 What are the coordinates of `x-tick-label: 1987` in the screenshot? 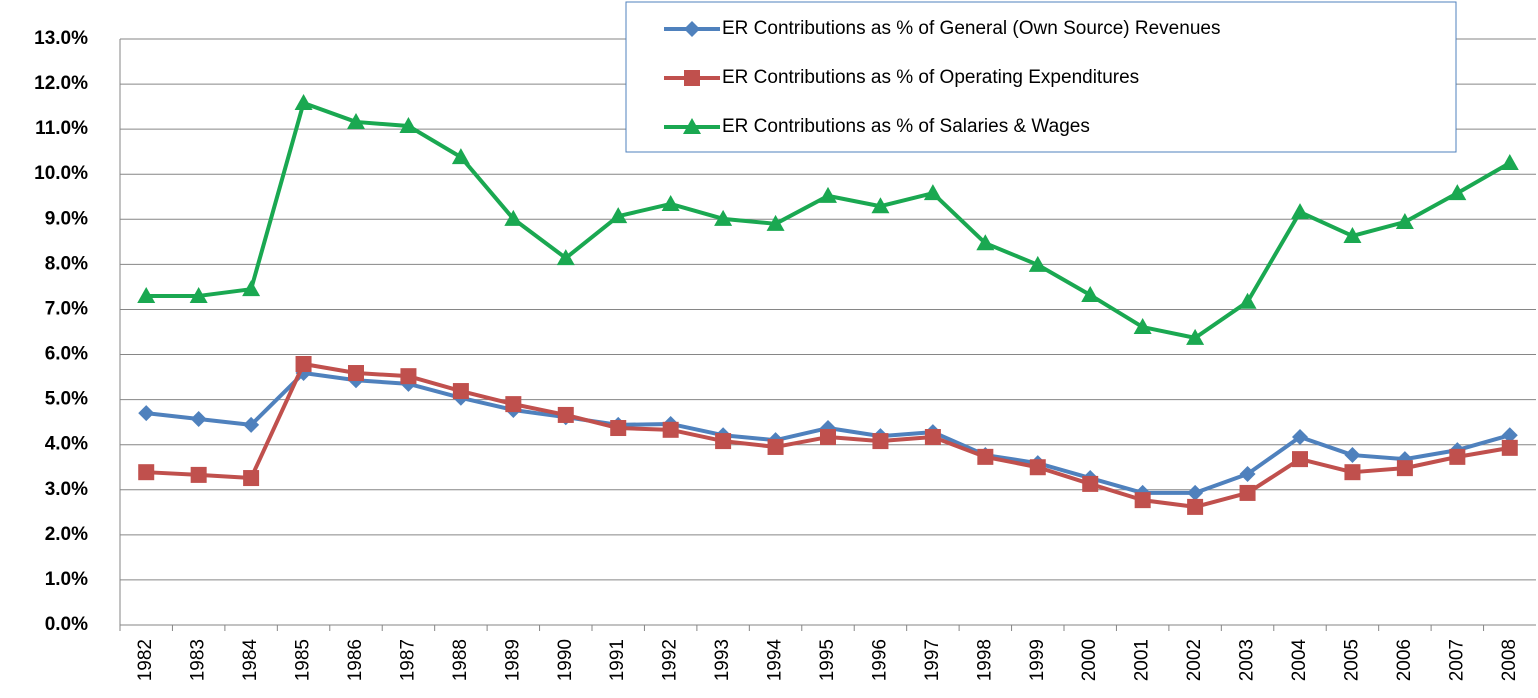 It's located at (407, 660).